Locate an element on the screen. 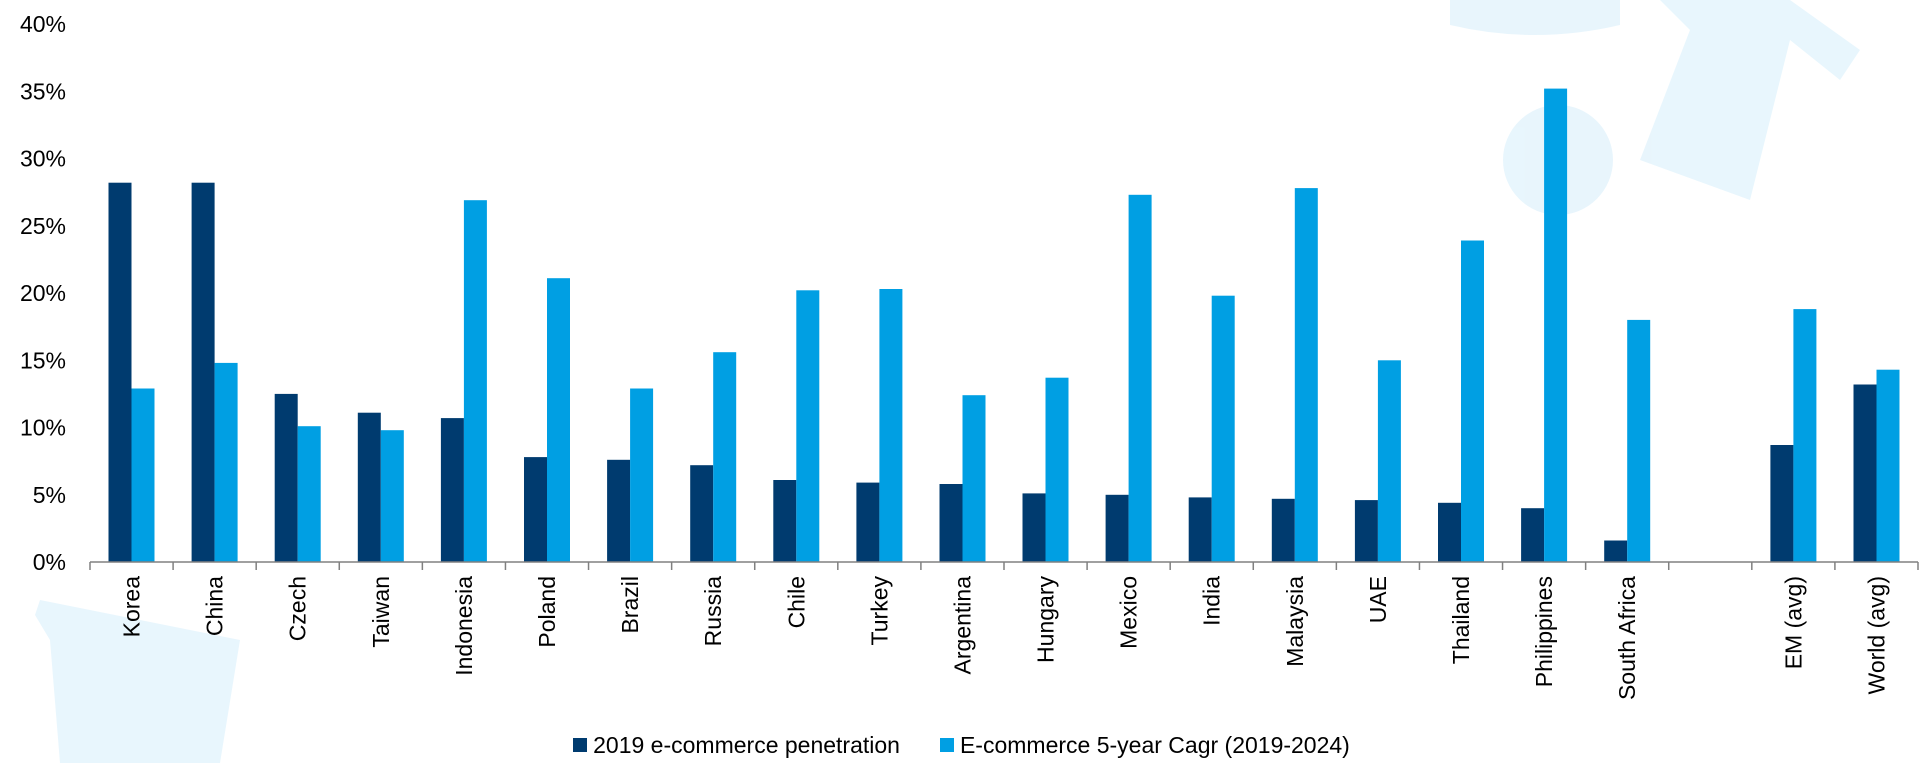  legend-item-penetration: 2019 e-commerce penetration is located at coordinates (736, 745).